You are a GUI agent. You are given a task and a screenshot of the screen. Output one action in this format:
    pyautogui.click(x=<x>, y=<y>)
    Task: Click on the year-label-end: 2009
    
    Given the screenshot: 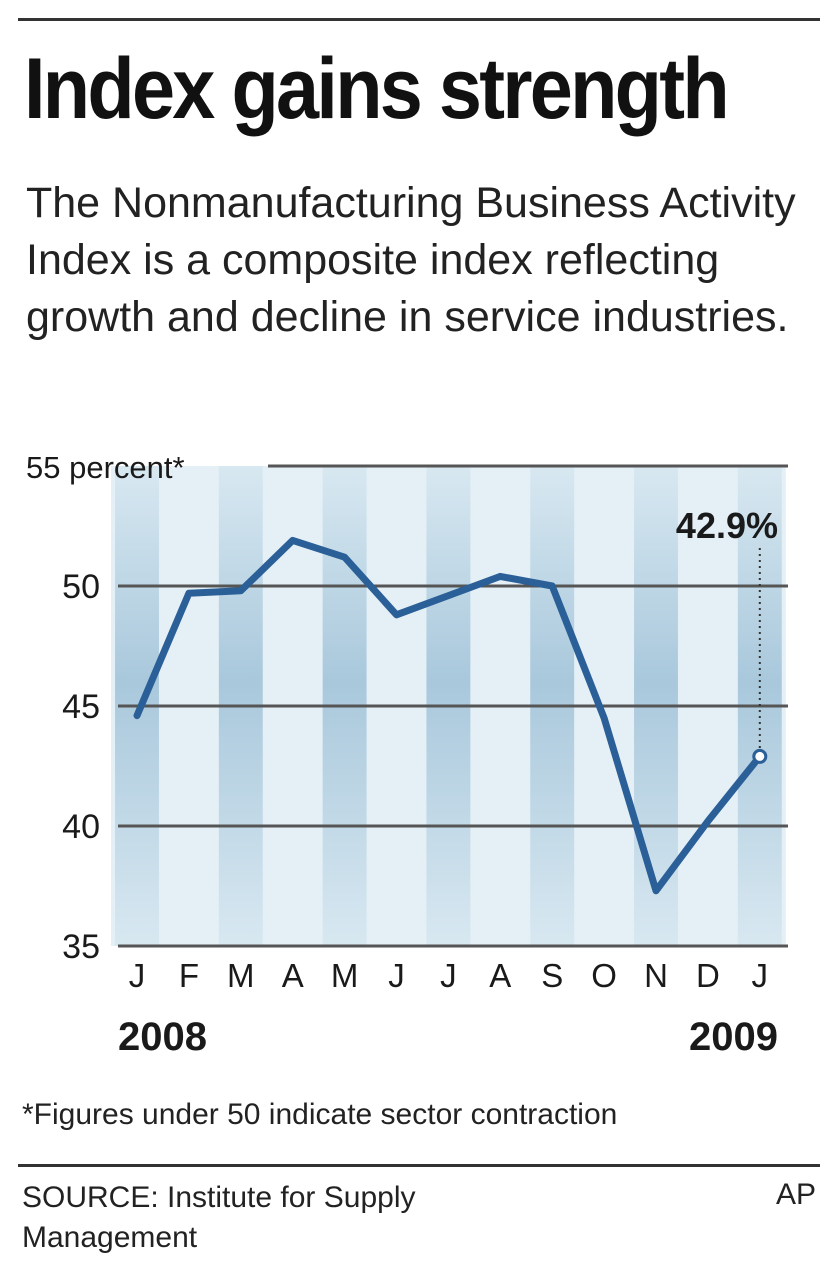 What is the action you would take?
    pyautogui.click(x=733, y=1037)
    